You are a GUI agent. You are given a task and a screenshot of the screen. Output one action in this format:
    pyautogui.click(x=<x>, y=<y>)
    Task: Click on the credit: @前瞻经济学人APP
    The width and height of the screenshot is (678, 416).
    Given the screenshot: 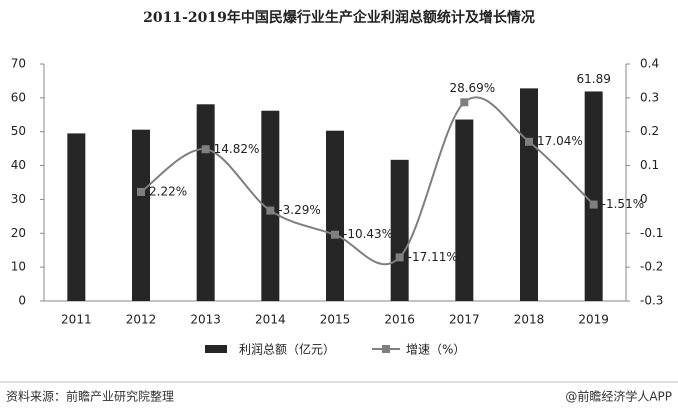 What is the action you would take?
    pyautogui.click(x=618, y=396)
    